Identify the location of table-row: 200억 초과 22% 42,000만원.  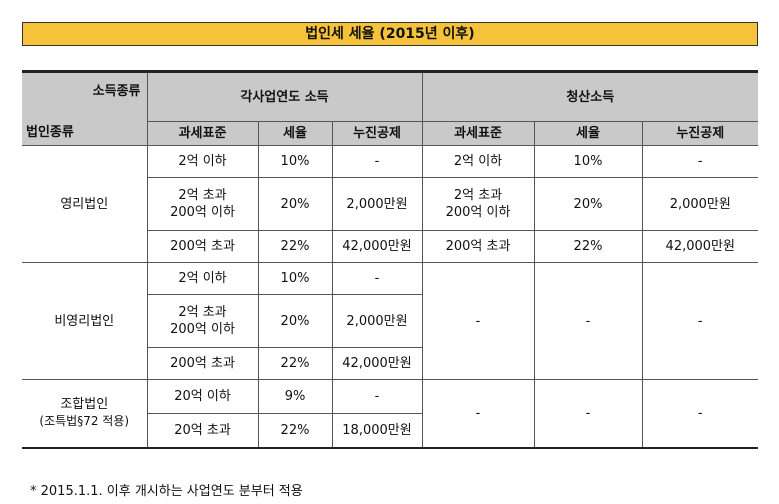
(390, 363).